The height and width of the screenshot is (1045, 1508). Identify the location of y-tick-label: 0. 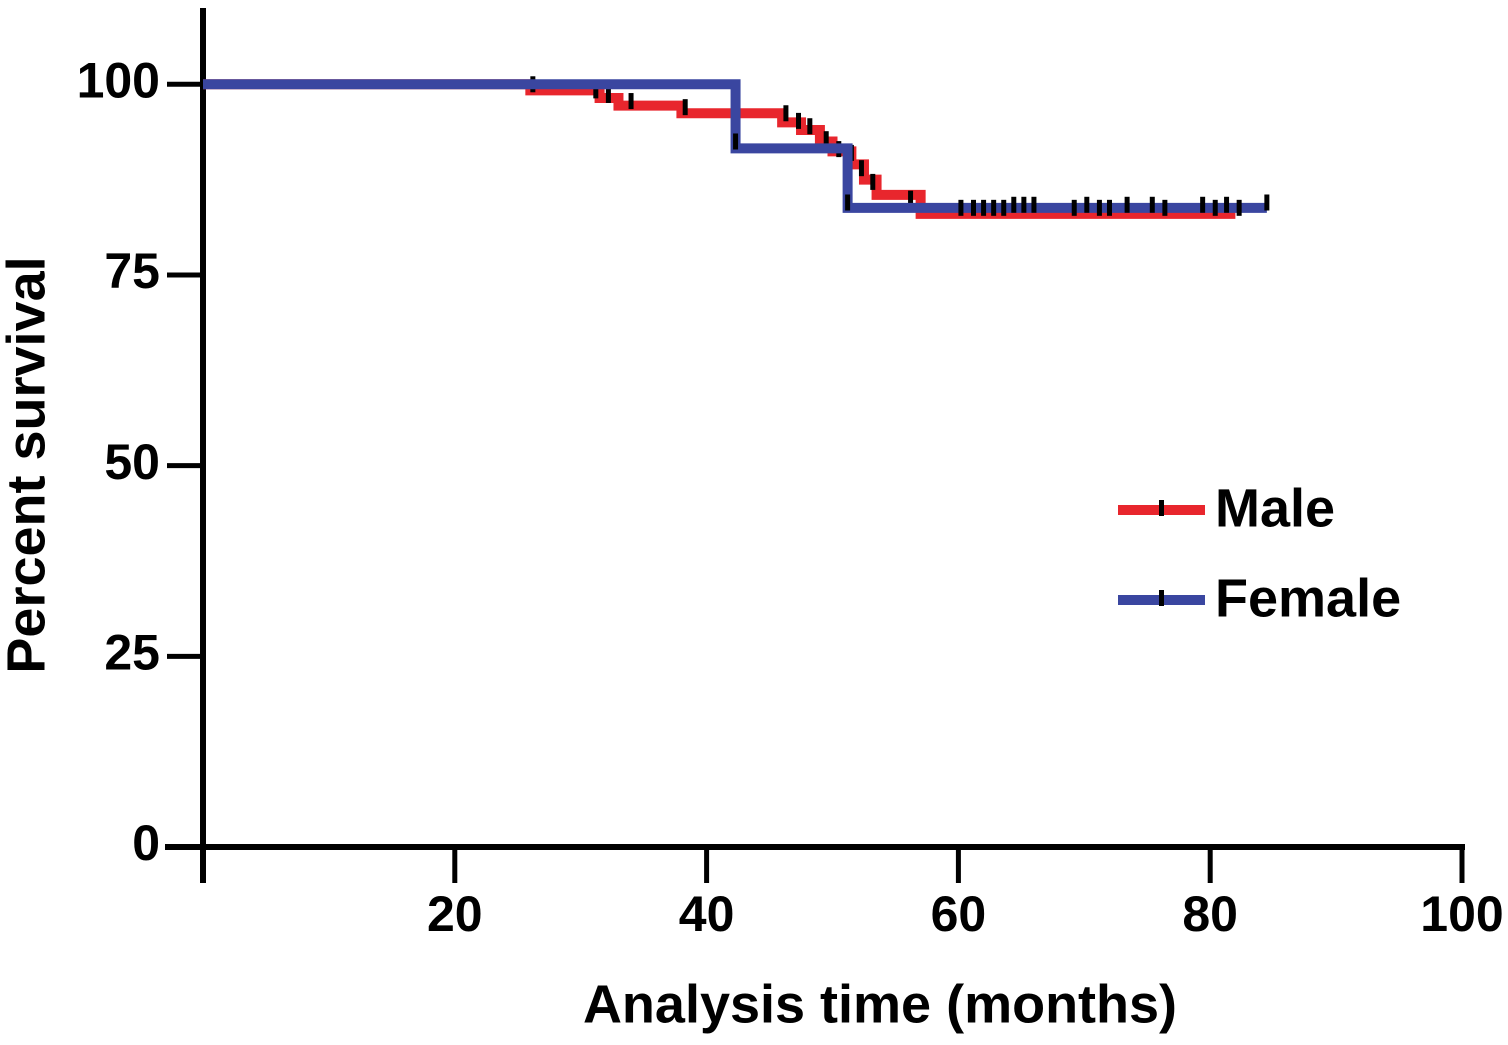
(146, 843).